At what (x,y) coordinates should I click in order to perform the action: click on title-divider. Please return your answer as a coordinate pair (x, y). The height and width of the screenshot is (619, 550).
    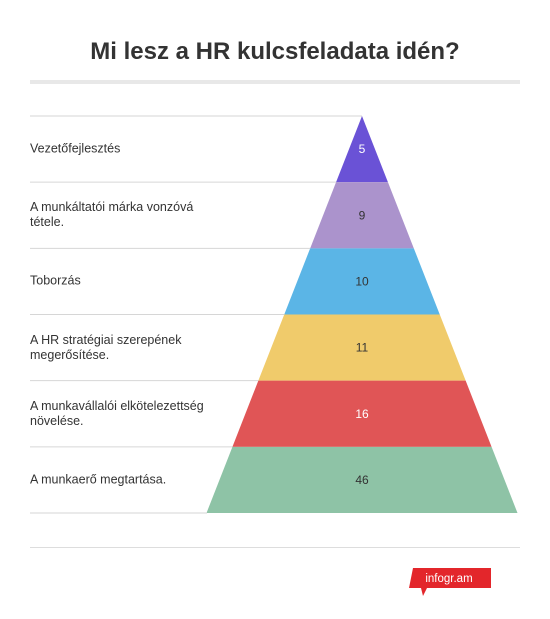
    Looking at the image, I should click on (275, 82).